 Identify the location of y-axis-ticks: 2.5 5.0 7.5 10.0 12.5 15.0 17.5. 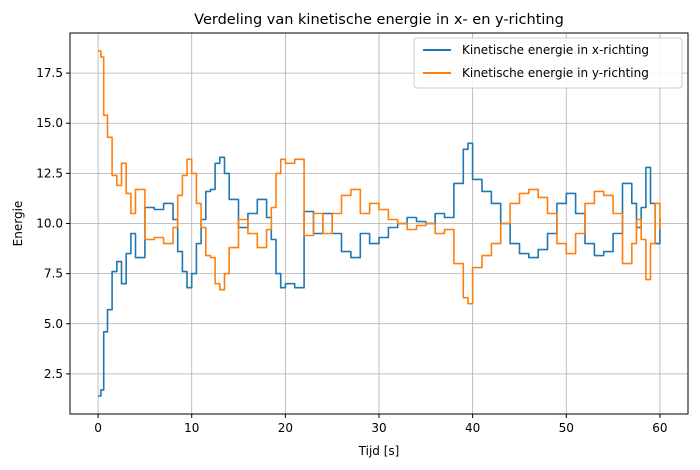
(53, 223).